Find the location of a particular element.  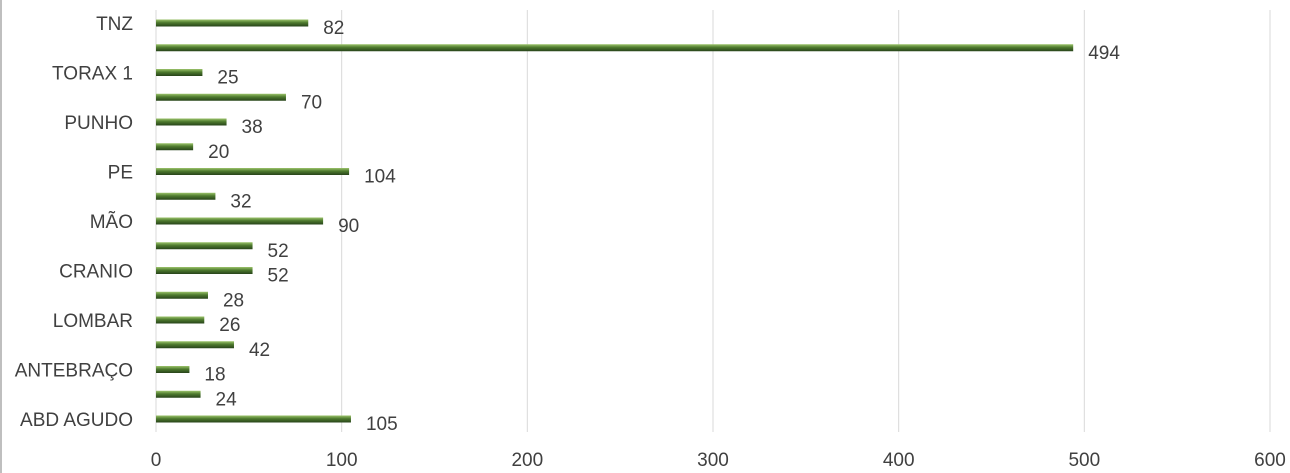

data-label: 494 is located at coordinates (1104, 53).